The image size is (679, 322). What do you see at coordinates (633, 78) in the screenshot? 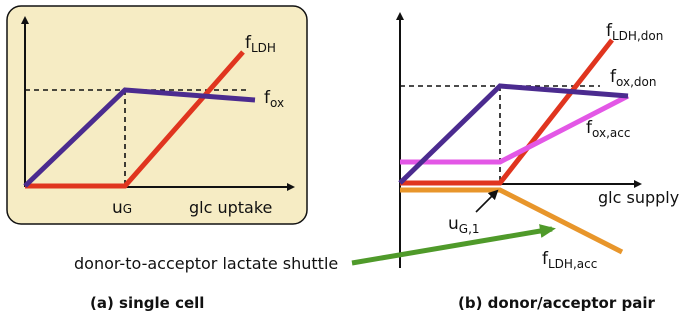
I see `panel-b-f-ox-don-label: fox,don` at bounding box center [633, 78].